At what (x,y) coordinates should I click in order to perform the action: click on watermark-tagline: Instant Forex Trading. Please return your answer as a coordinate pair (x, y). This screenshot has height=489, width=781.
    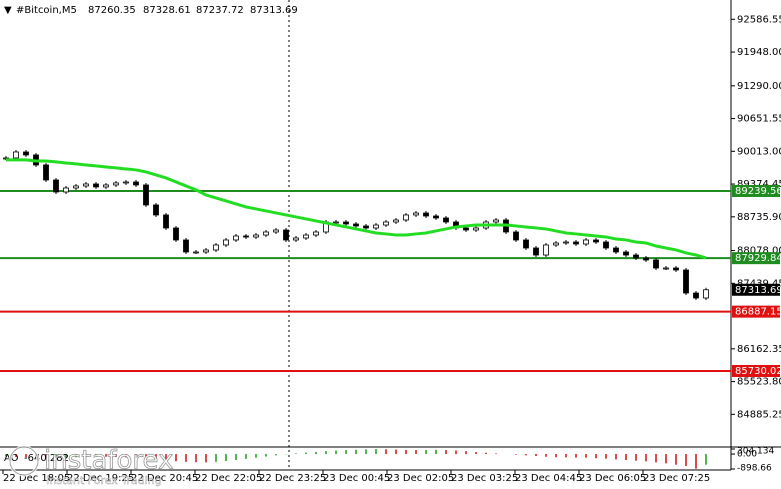
    Looking at the image, I should click on (104, 480).